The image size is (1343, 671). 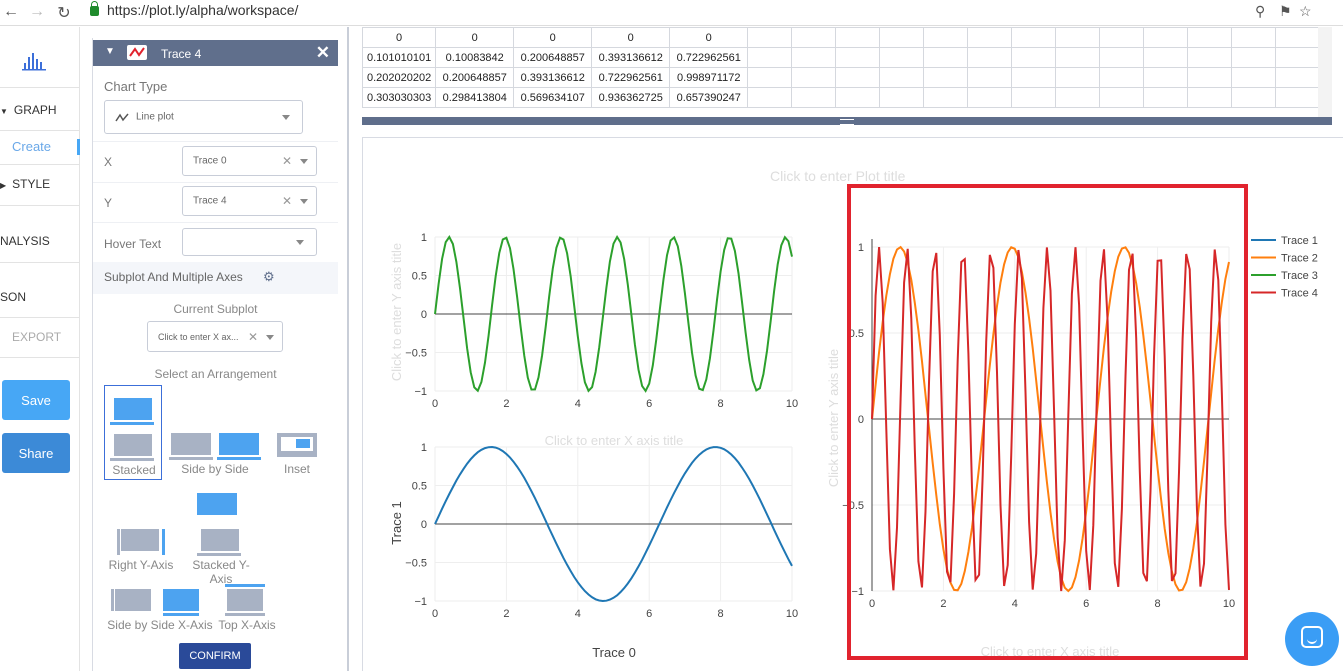 What do you see at coordinates (475, 57) in the screenshot?
I see `table-cell: 0.10083842` at bounding box center [475, 57].